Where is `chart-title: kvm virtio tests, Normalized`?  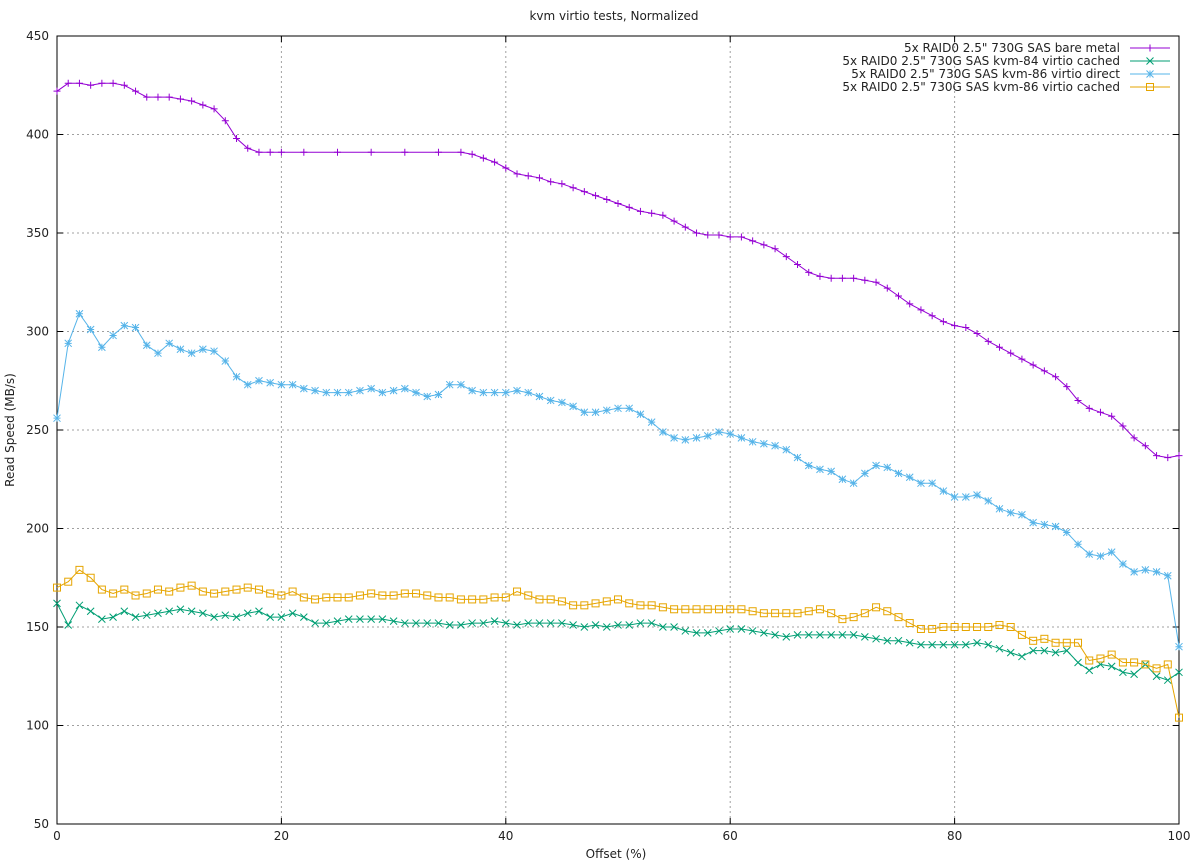 chart-title: kvm virtio tests, Normalized is located at coordinates (613, 16).